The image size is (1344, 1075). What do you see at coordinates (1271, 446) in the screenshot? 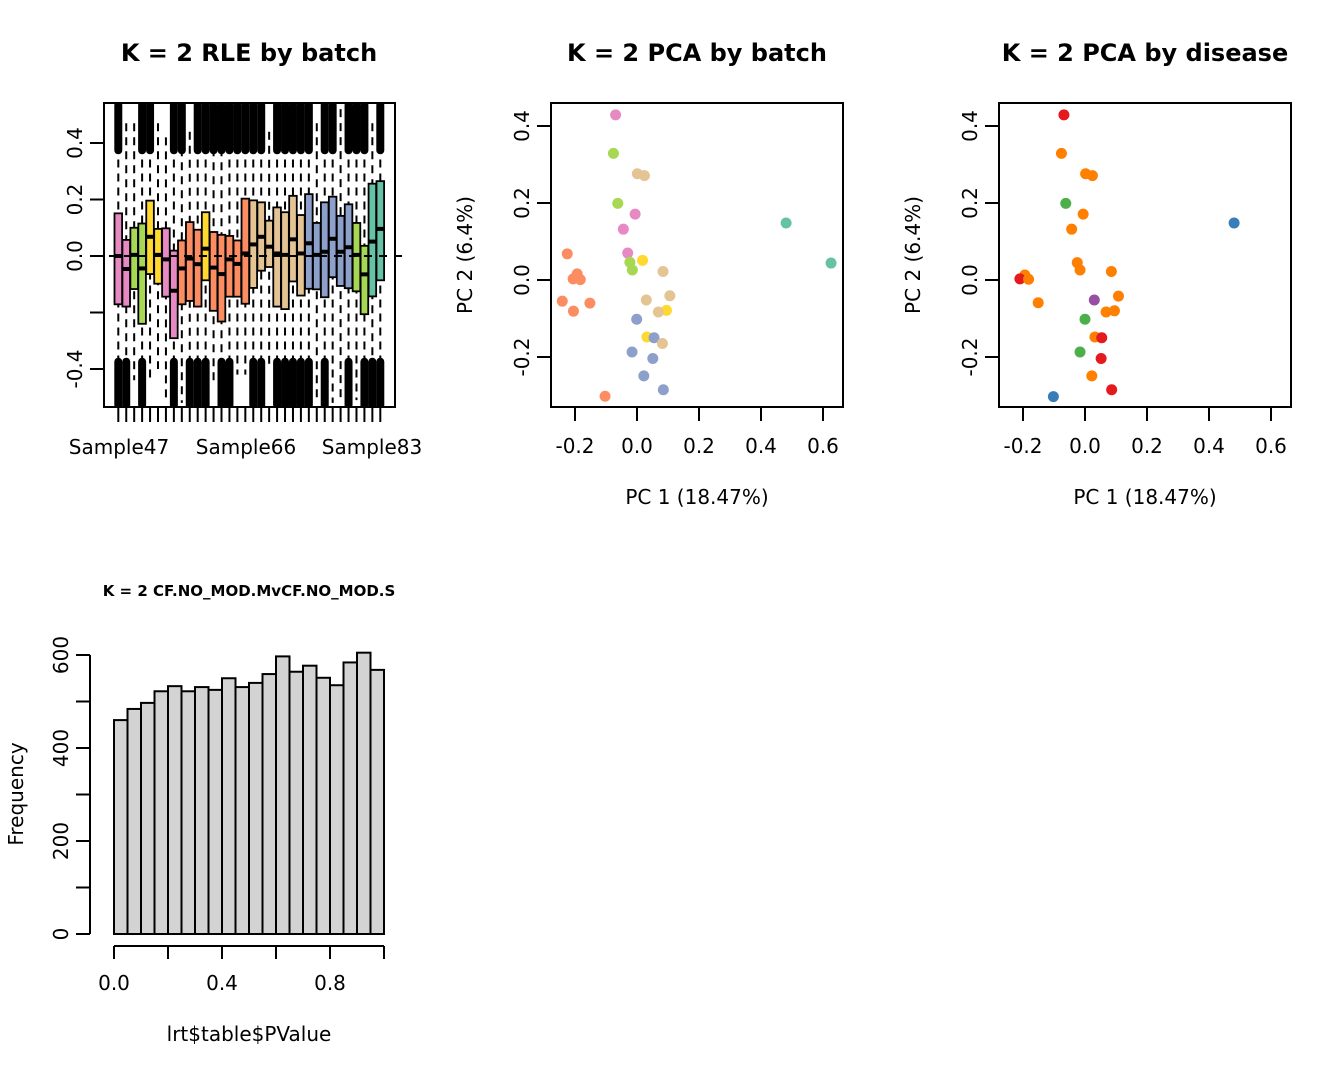
I see `pca-disease-xtick-label: 0.6` at bounding box center [1271, 446].